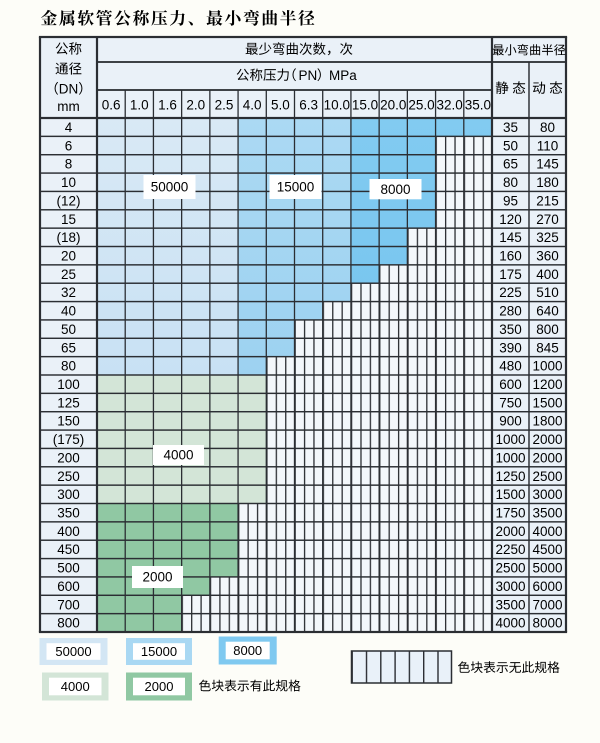  What do you see at coordinates (308, 75) in the screenshot?
I see `svg-text: PN` at bounding box center [308, 75].